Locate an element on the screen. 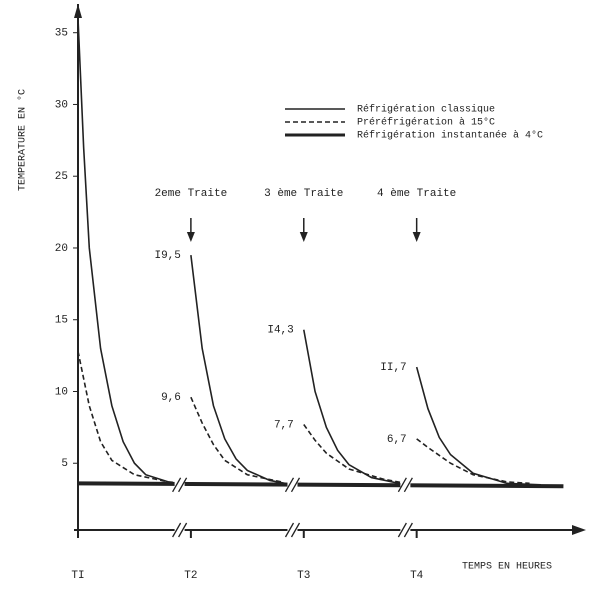 This screenshot has width=600, height=592. x-axis-arrow is located at coordinates (579, 530).